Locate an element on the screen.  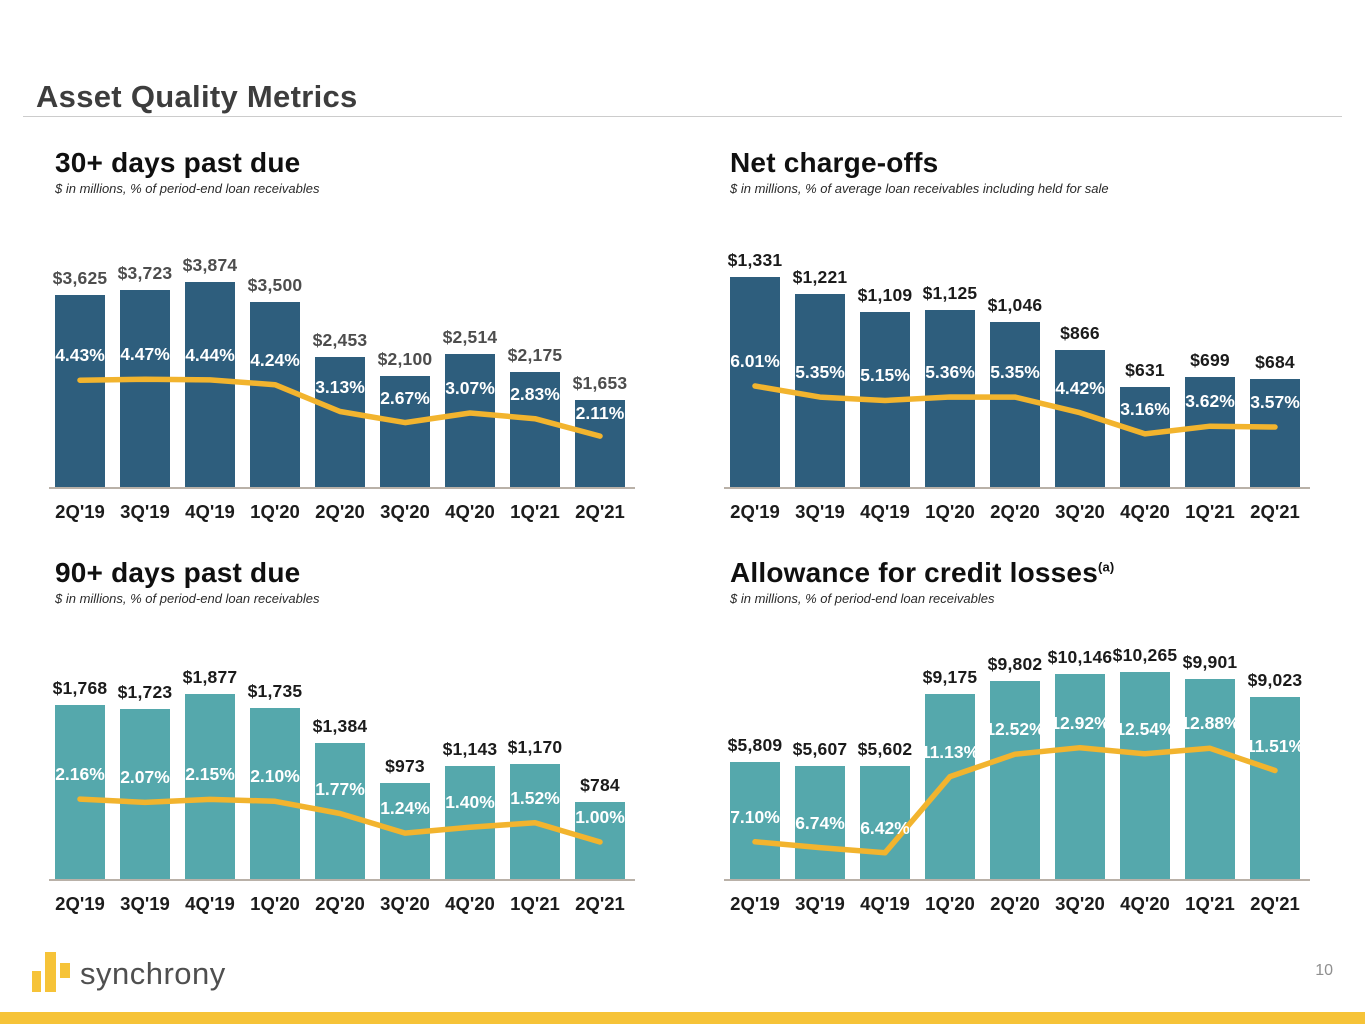
bar-value-label: $9,901 is located at coordinates (1210, 662).